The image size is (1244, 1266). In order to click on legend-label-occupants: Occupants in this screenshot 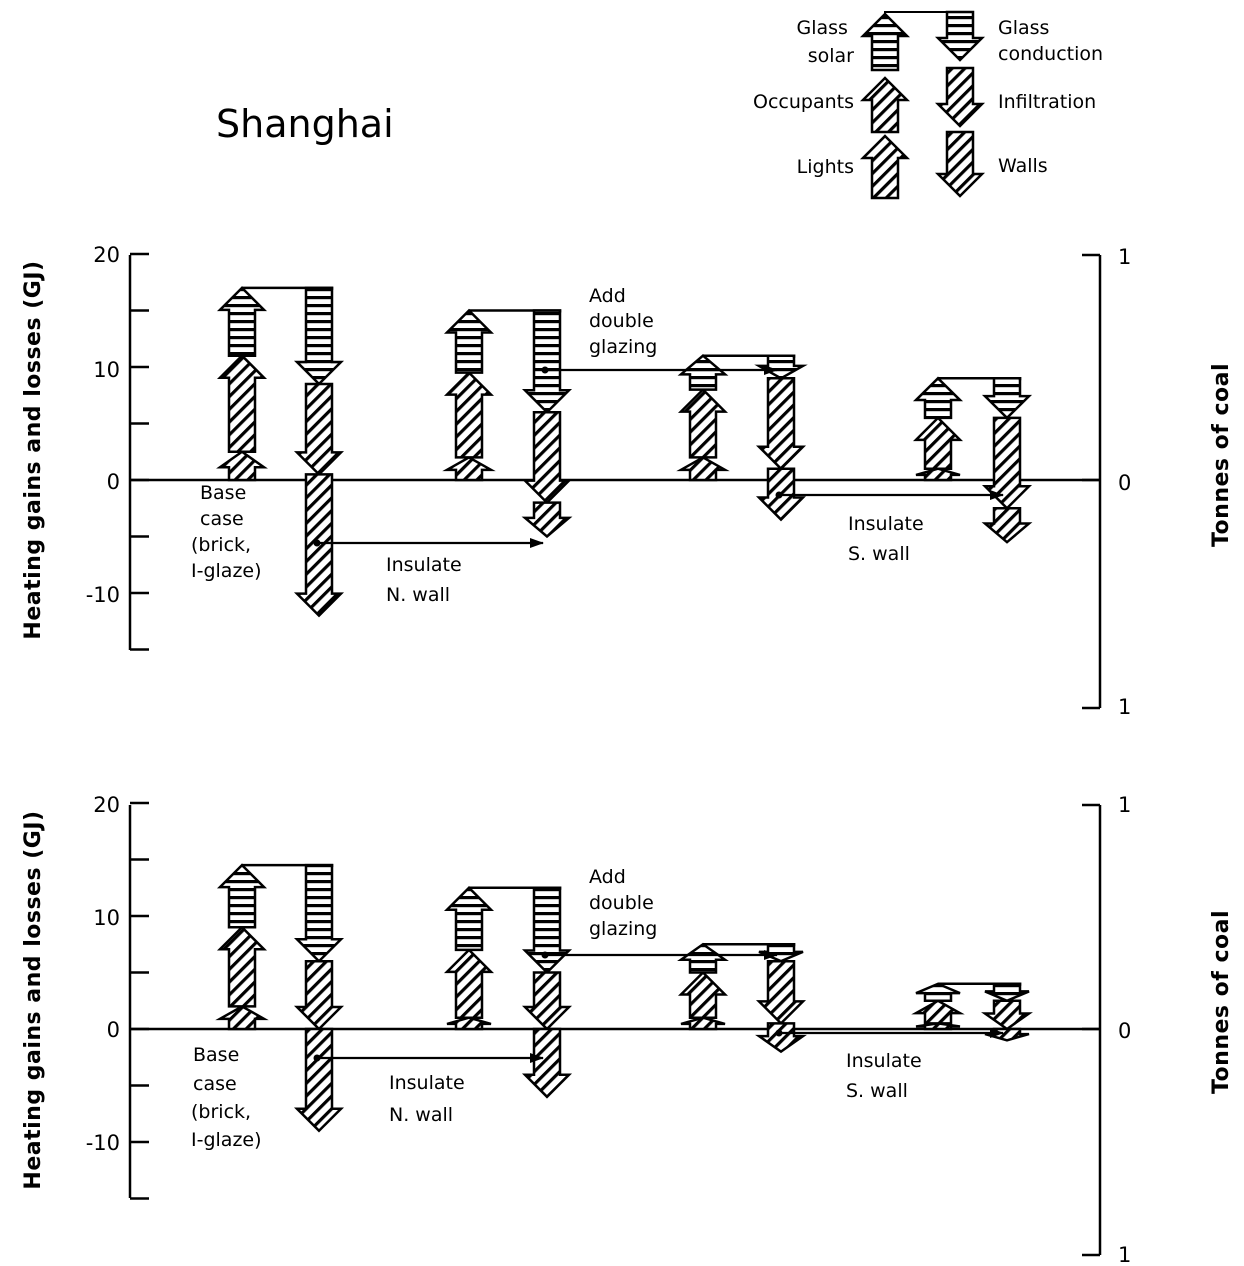, I will do `click(803, 102)`.